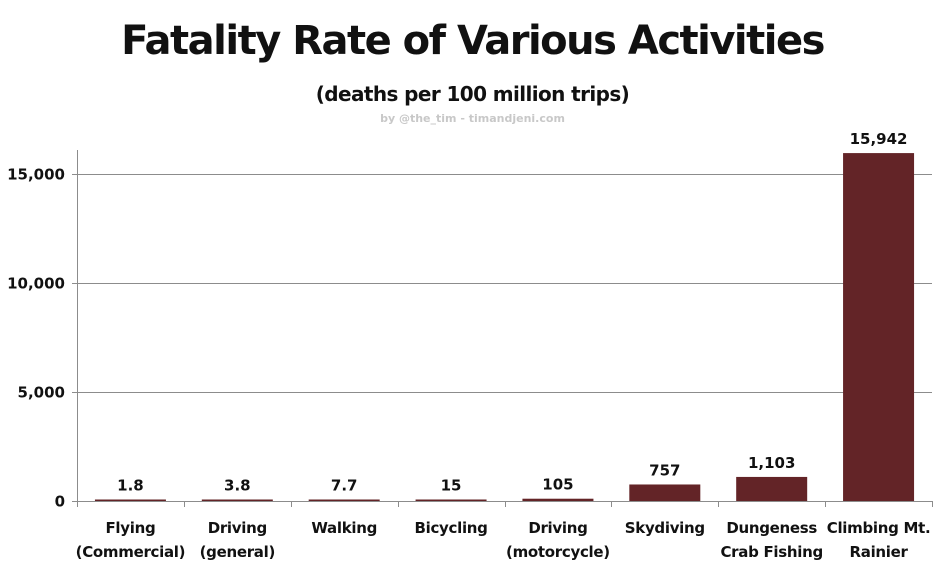 Image resolution: width=945 pixels, height=574 pixels. Describe the element at coordinates (665, 528) in the screenshot. I see `category-label: Skydiving` at that location.